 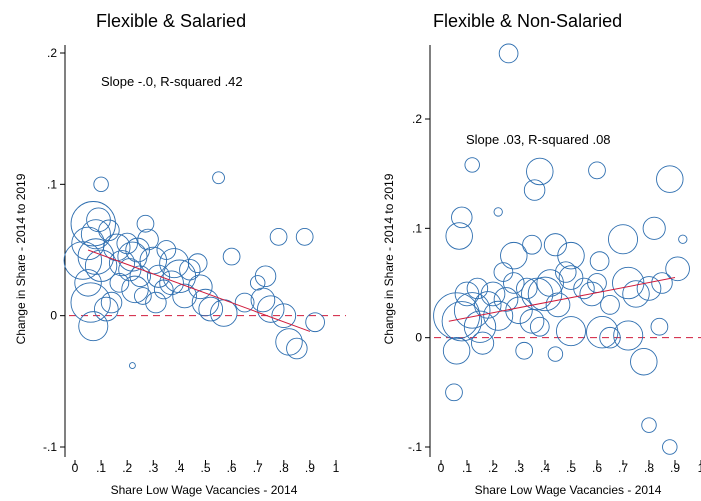 What do you see at coordinates (172, 81) in the screenshot?
I see `fit-annotation: Slope -.0, R-squared .42` at bounding box center [172, 81].